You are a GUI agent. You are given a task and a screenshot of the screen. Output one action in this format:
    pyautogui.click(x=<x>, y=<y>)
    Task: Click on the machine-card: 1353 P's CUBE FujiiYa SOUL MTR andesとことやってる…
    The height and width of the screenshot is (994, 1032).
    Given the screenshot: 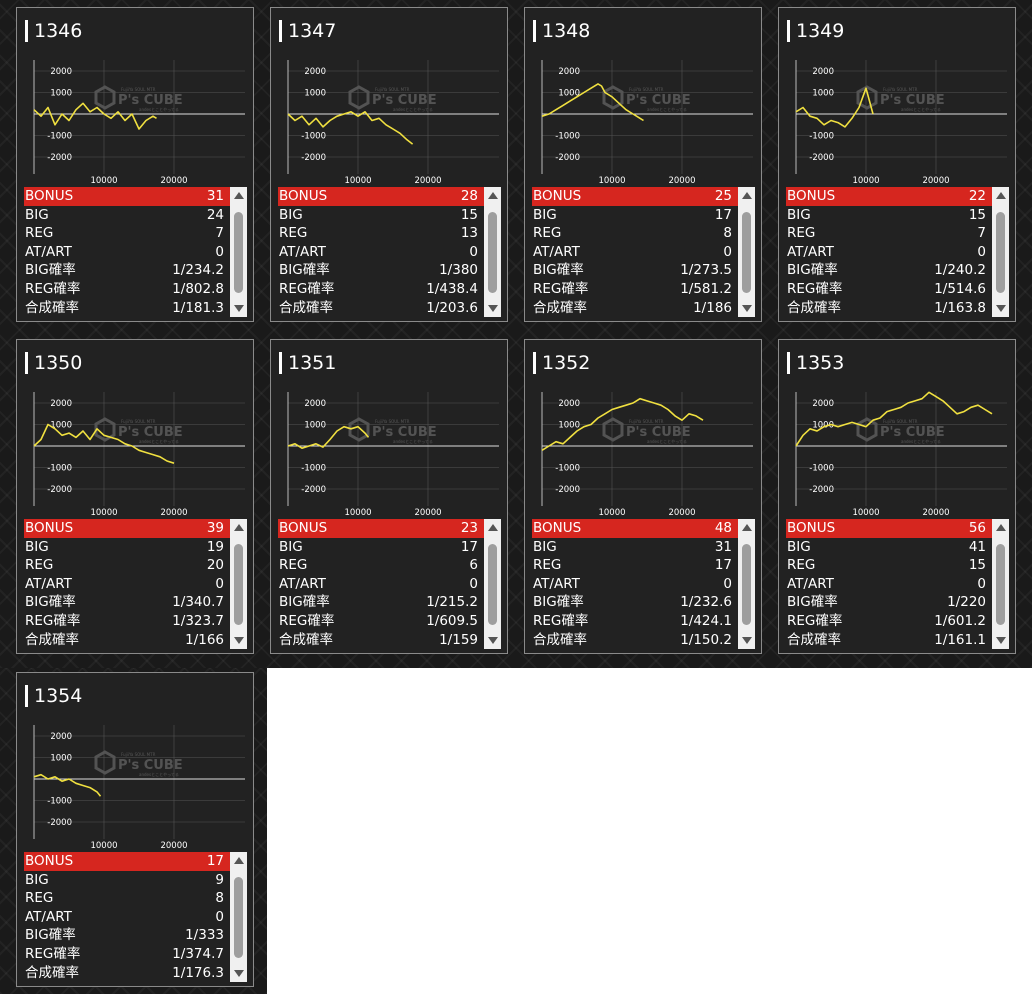 What is the action you would take?
    pyautogui.click(x=897, y=496)
    